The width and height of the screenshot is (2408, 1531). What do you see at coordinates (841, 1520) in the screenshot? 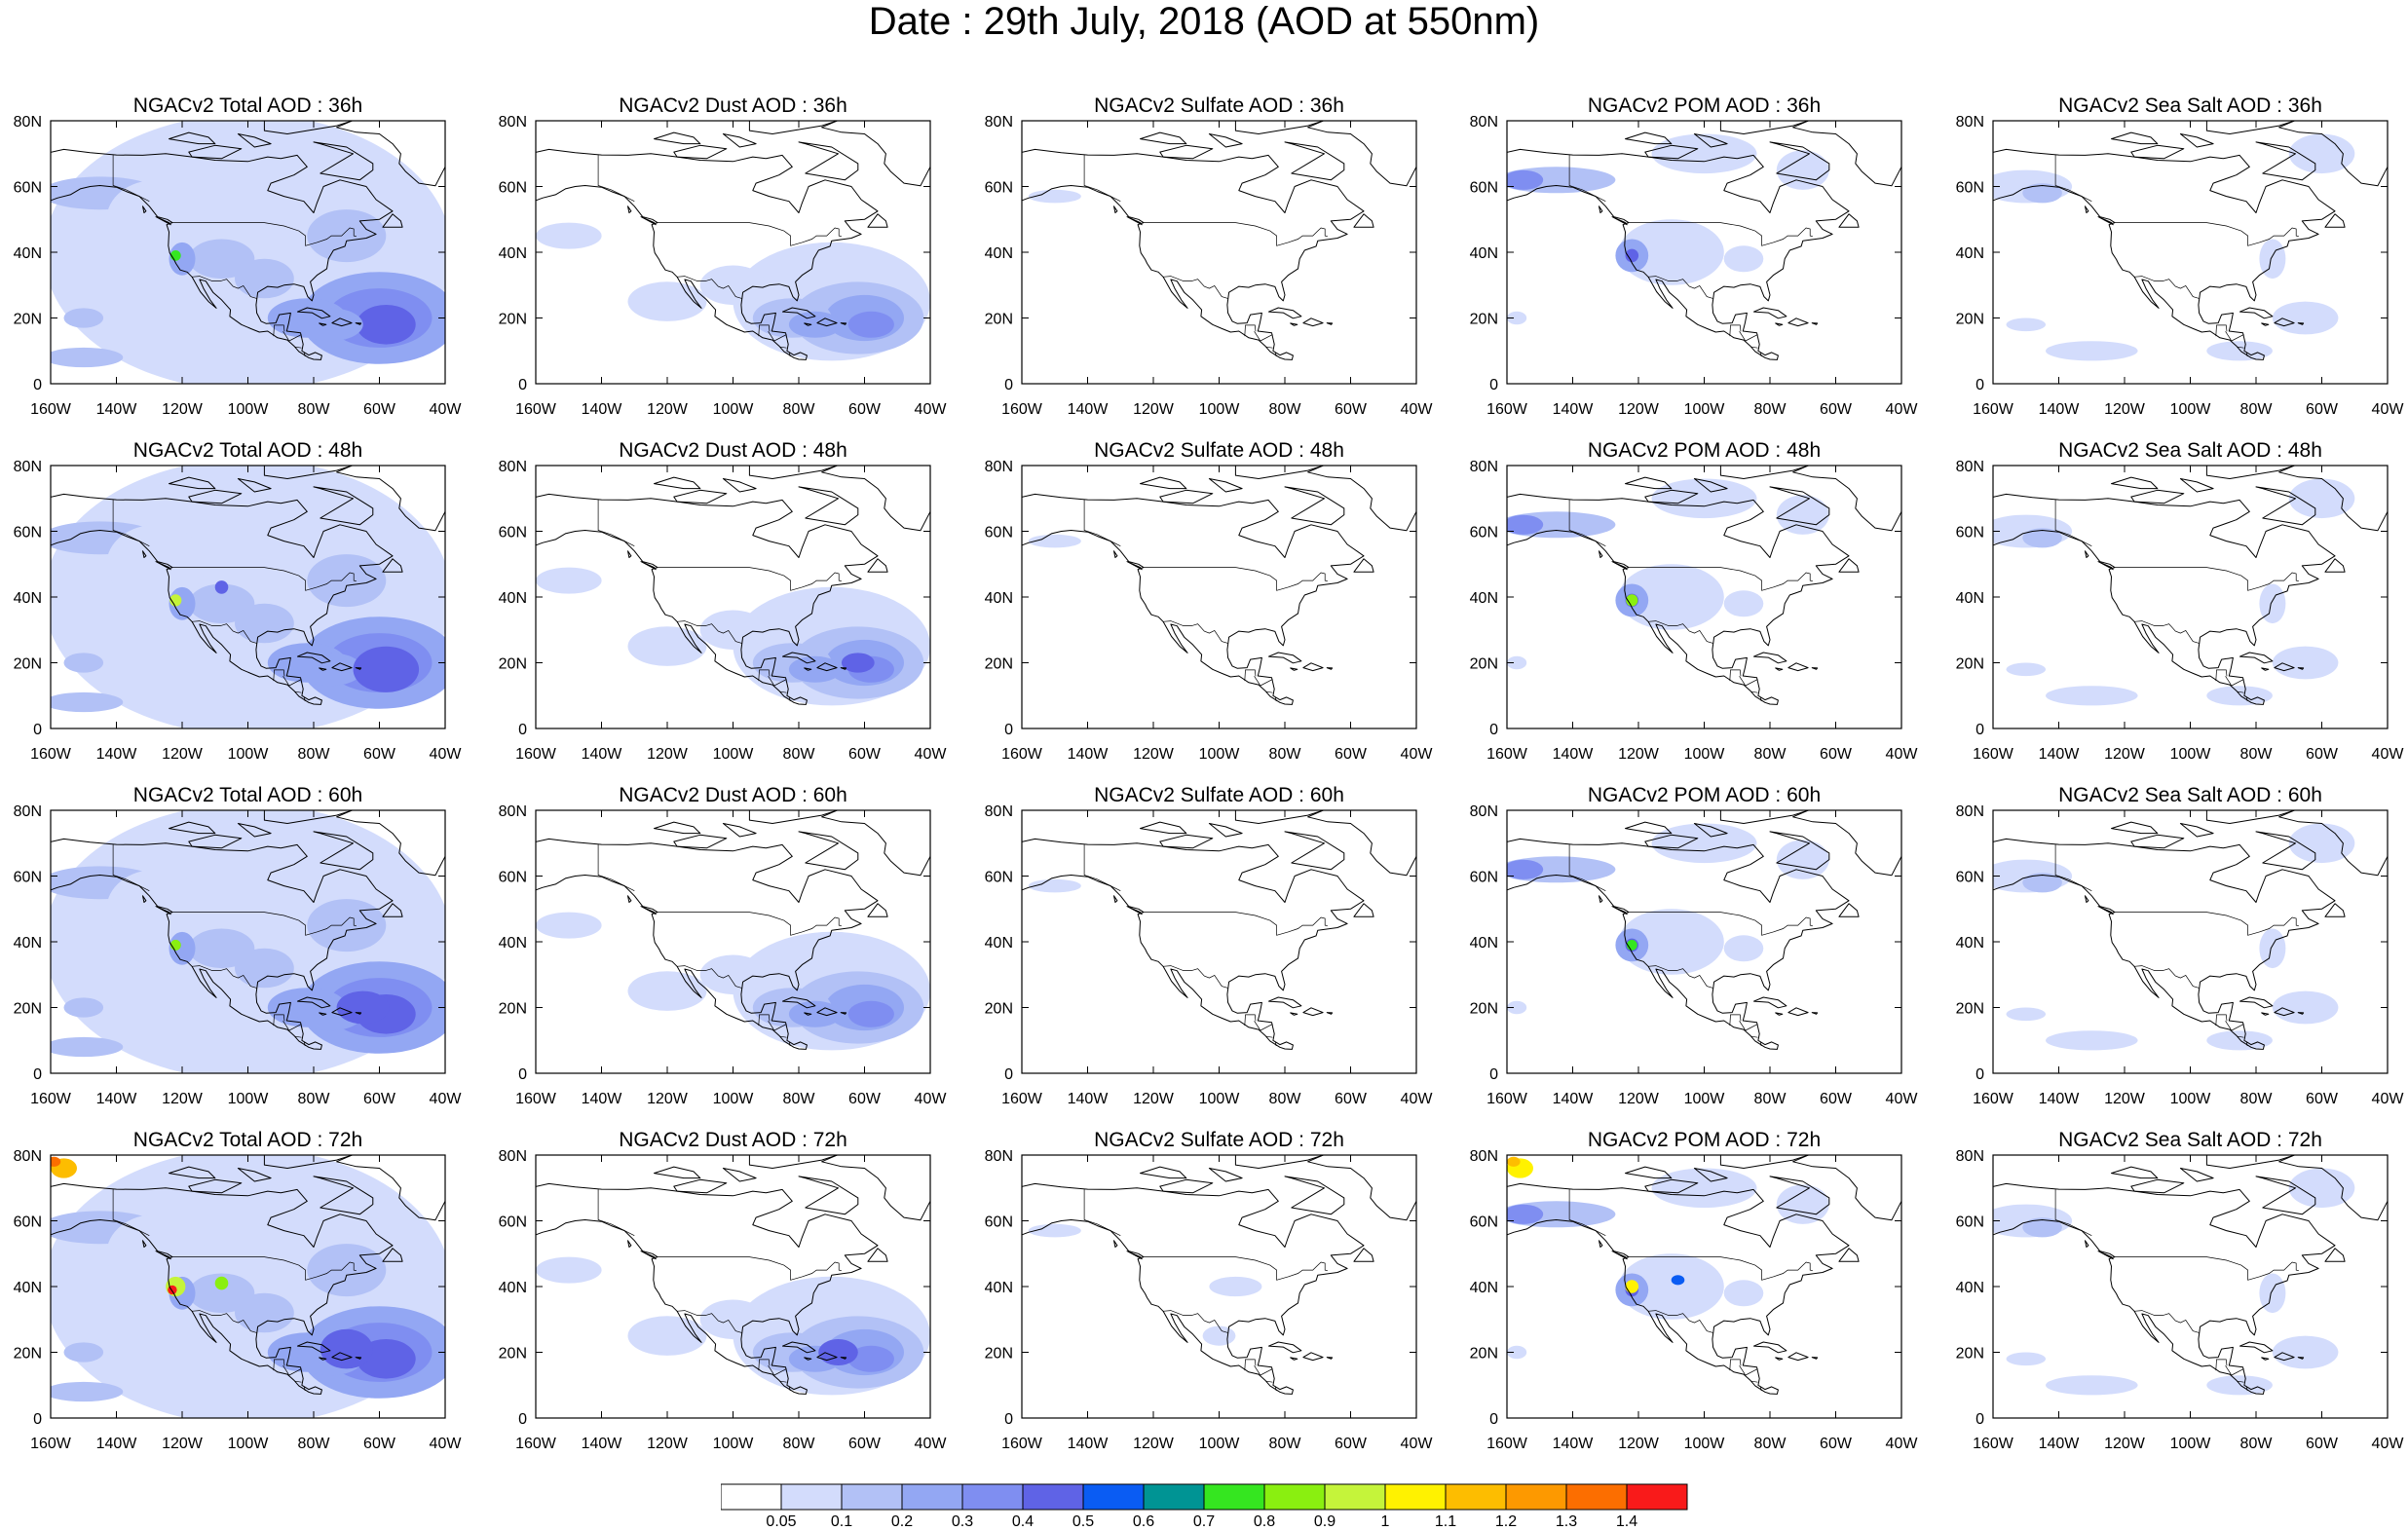
I see `colorbar-label: 0.1` at bounding box center [841, 1520].